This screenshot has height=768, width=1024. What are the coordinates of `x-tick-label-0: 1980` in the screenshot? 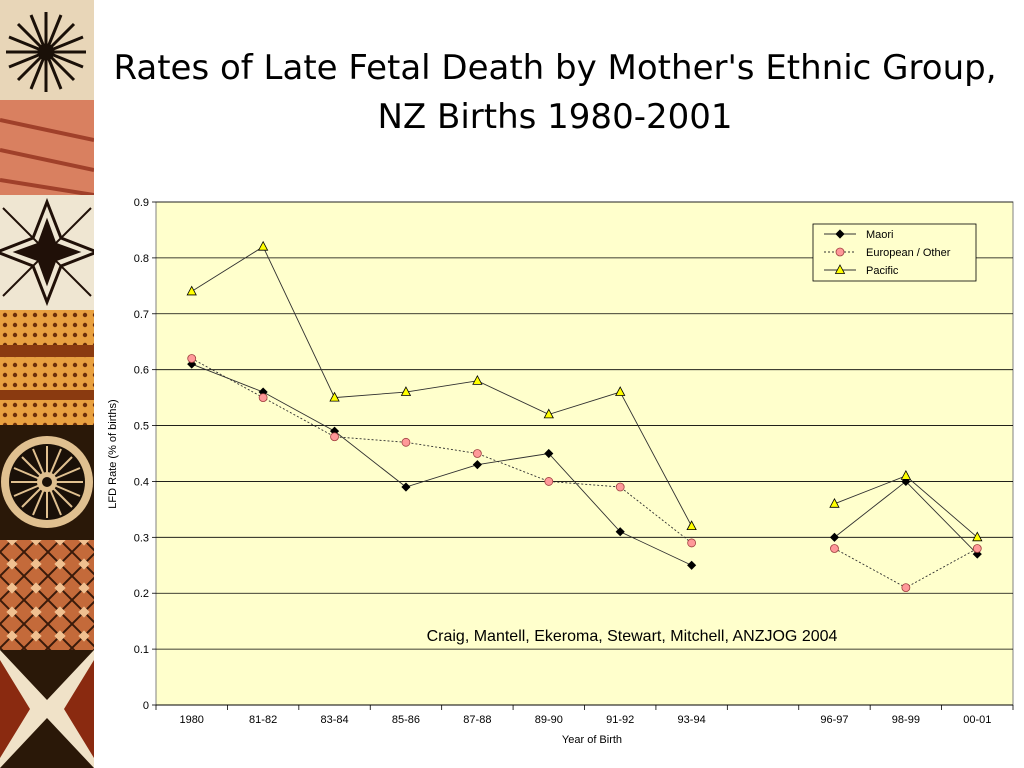 It's located at (191, 720).